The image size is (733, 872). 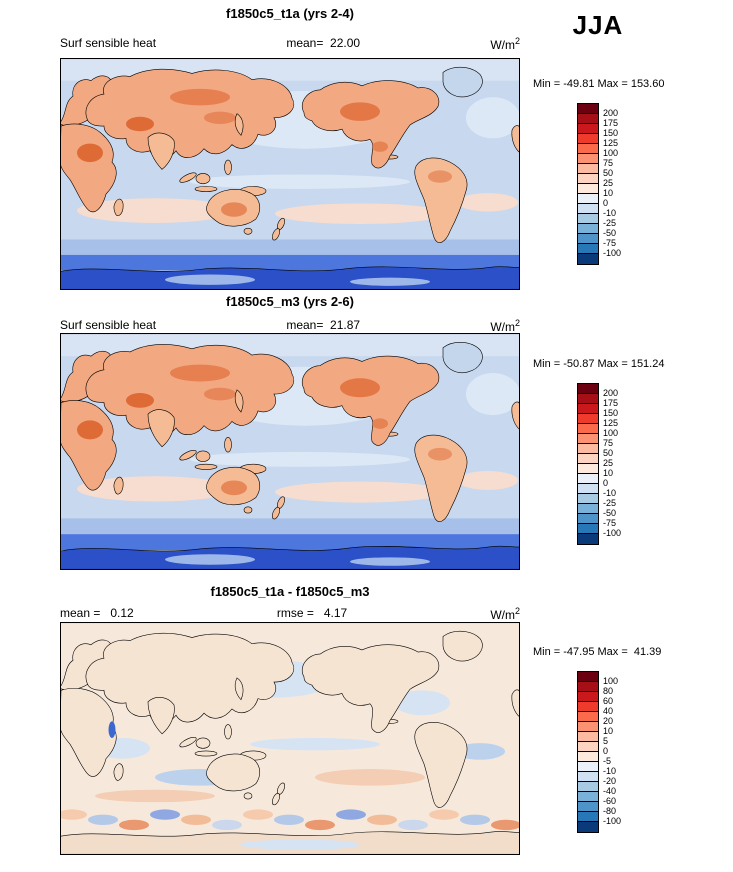 What do you see at coordinates (611, 143) in the screenshot?
I see `colorbar-tick-label: 125` at bounding box center [611, 143].